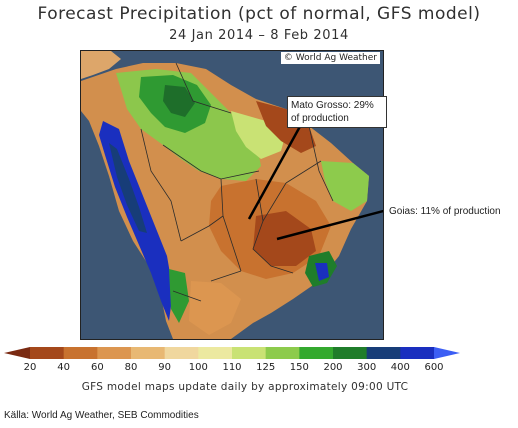 Image resolution: width=518 pixels, height=428 pixels. I want to click on northeast-dry, so click(286, 127).